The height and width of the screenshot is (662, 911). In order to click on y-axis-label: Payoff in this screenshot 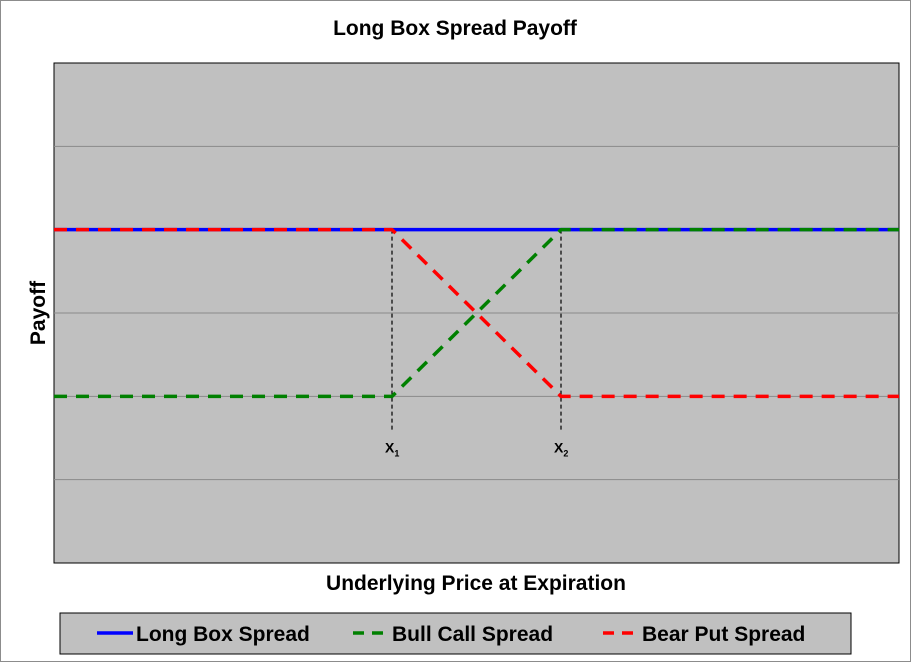, I will do `click(38, 312)`.